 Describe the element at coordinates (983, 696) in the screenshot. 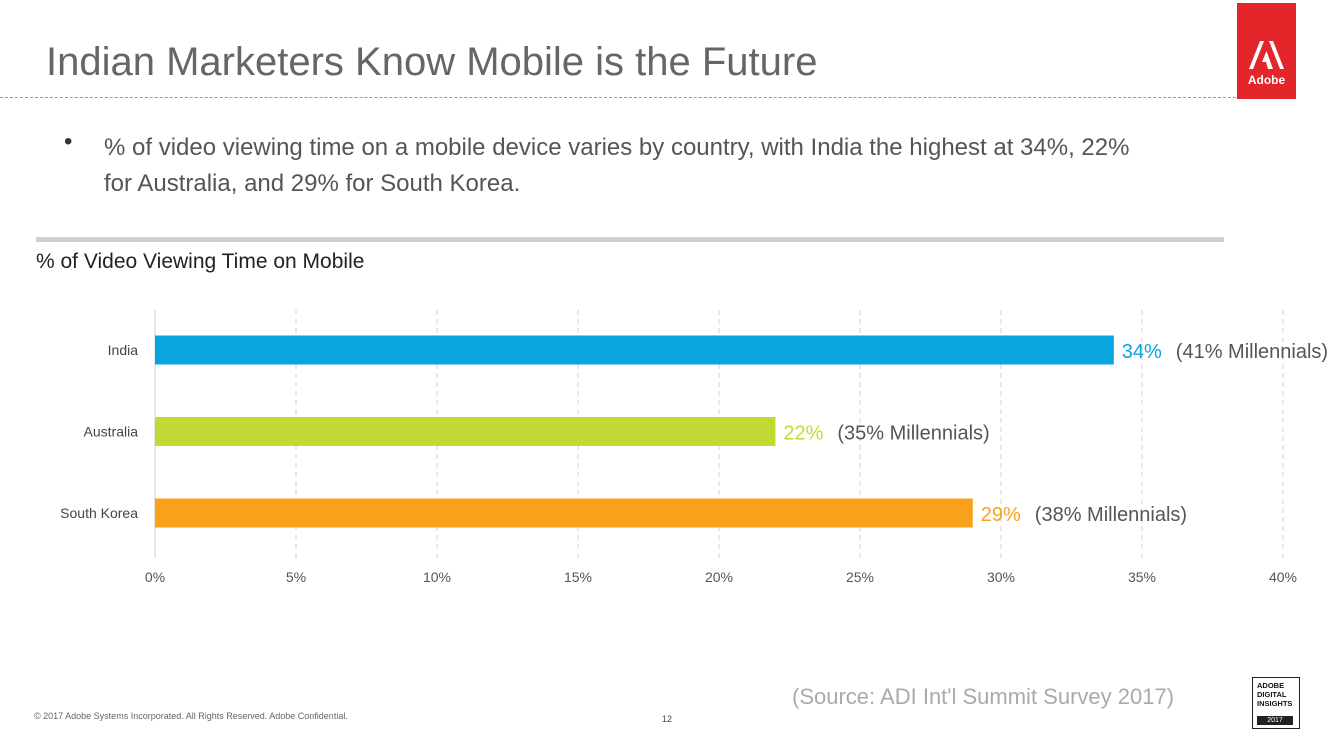

I see `source-note: (Source: ADI Int'l Summit Survey 2017)` at that location.